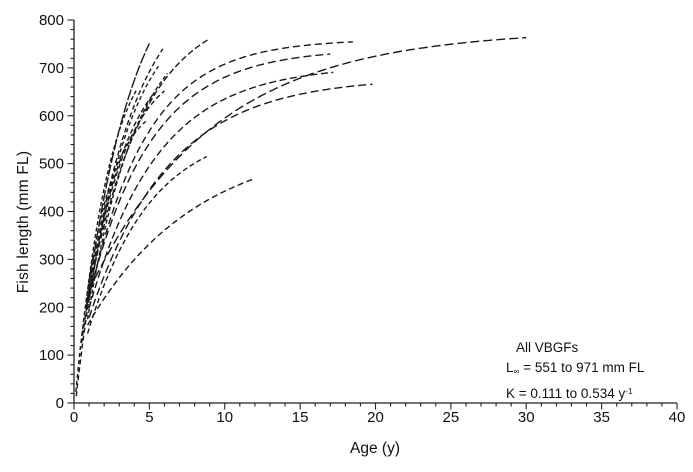  Describe the element at coordinates (149, 417) in the screenshot. I see `x-tick-label: 5` at that location.